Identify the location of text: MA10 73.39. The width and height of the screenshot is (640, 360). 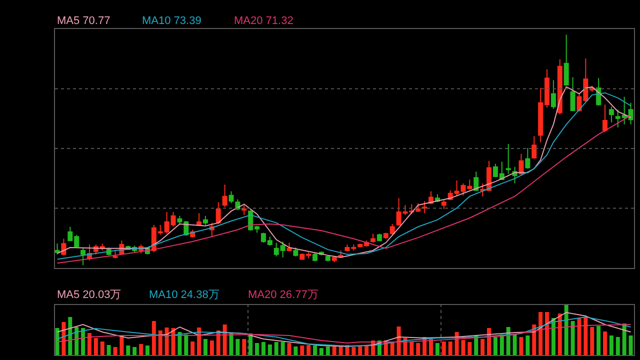
(172, 21).